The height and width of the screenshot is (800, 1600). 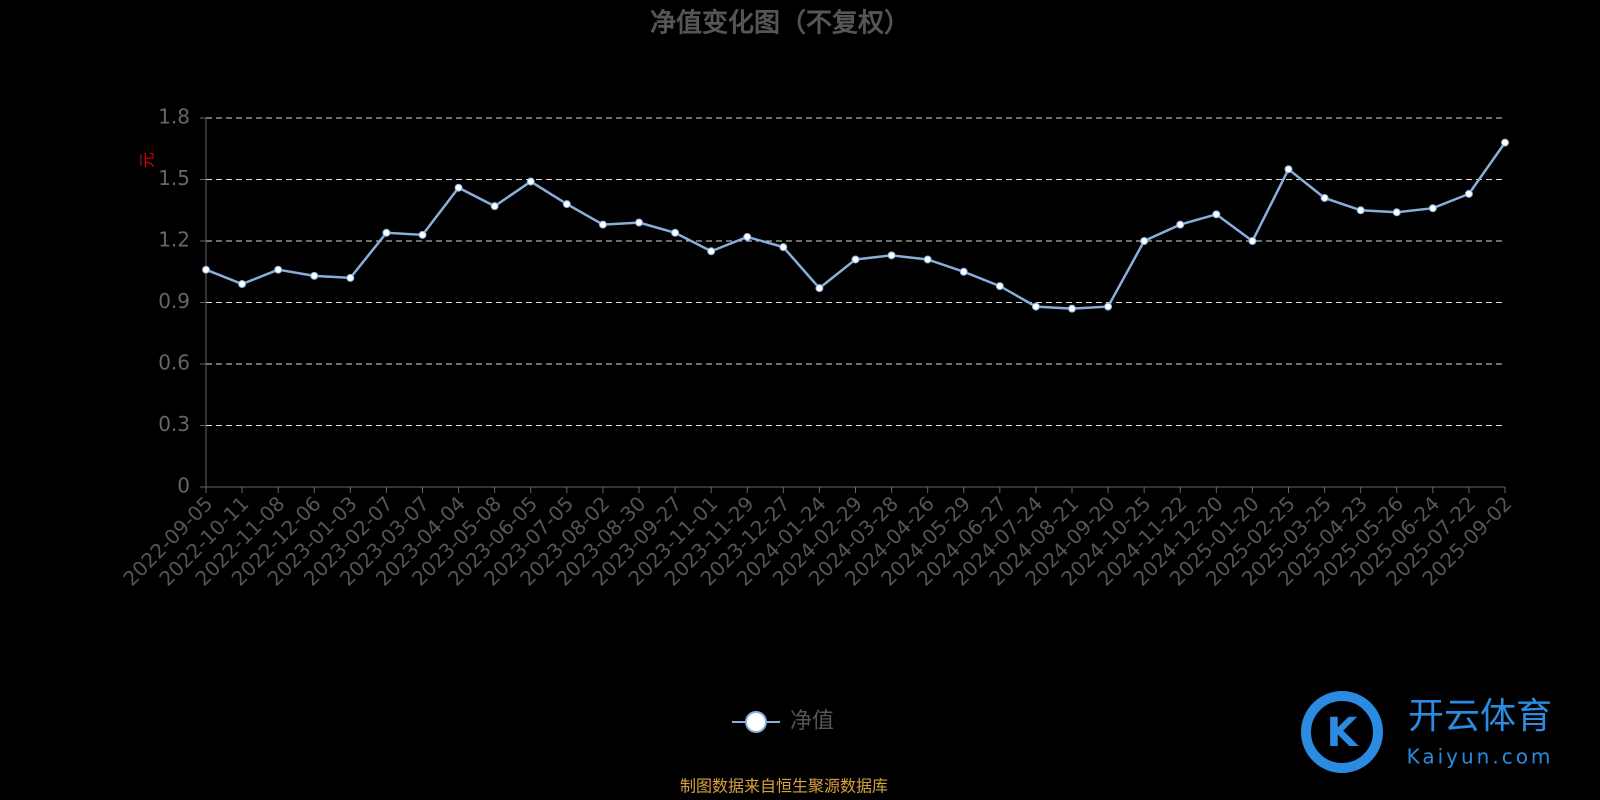 I want to click on y-tick-label: 0.9, so click(x=174, y=301).